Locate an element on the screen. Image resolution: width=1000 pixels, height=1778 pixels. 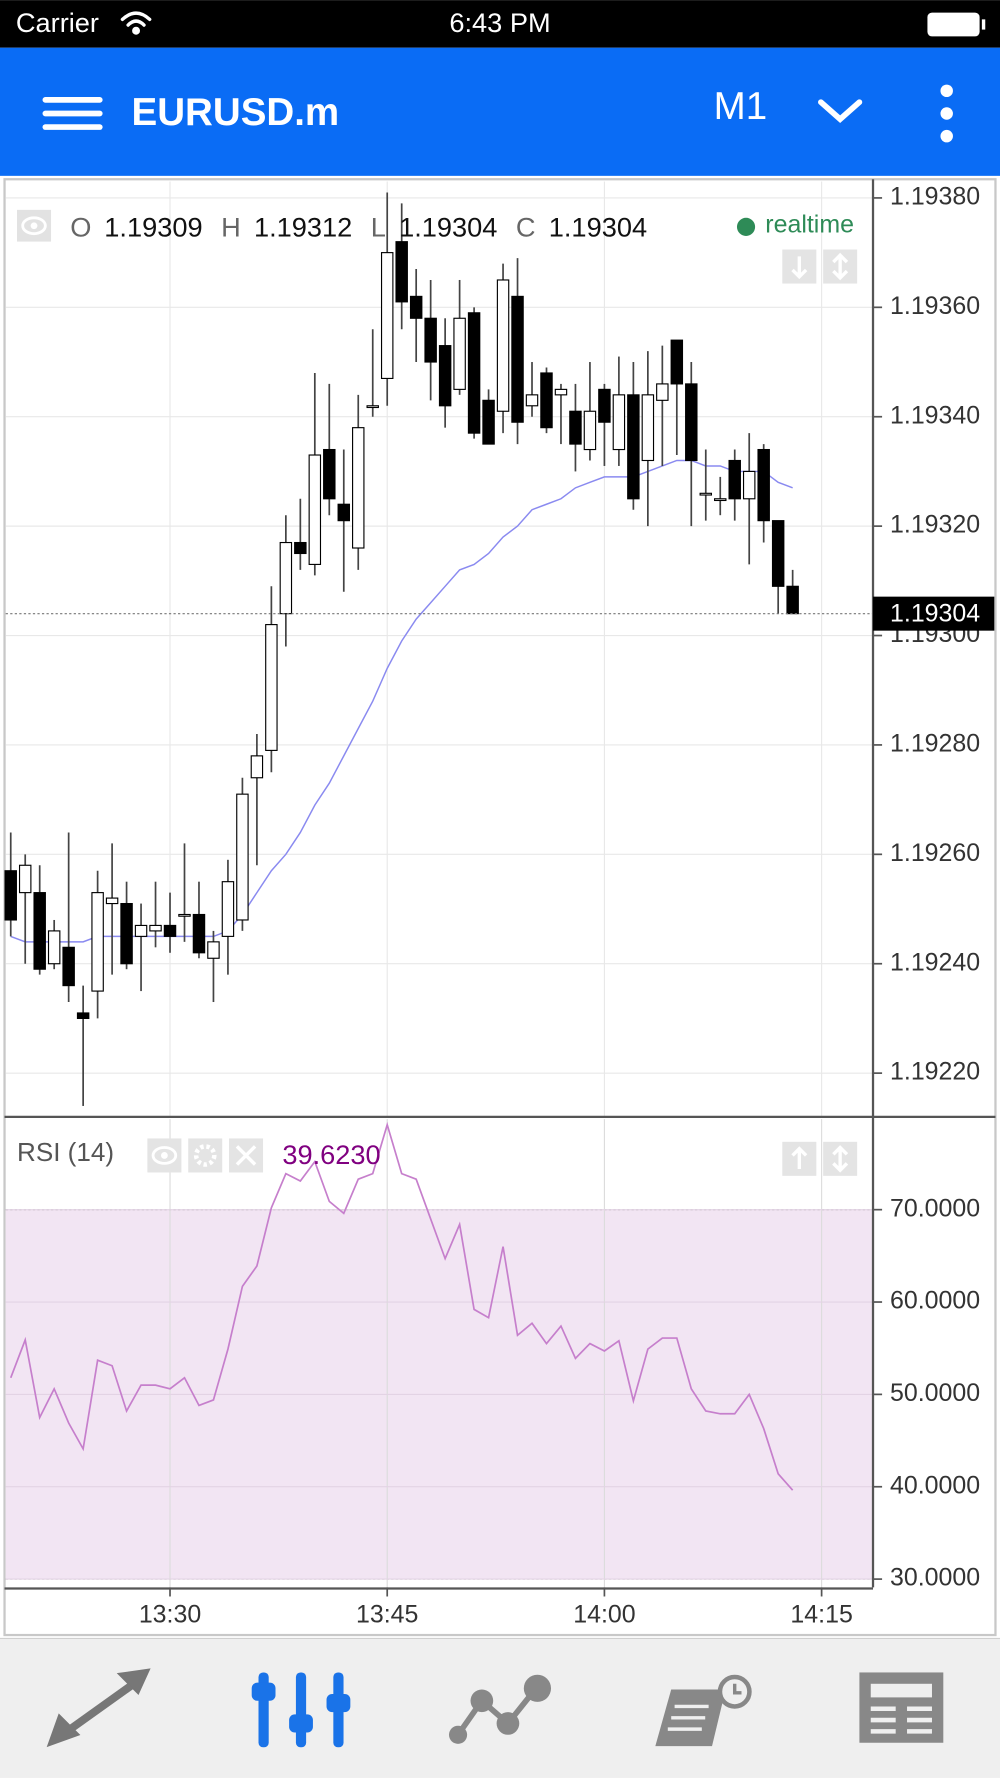
x-tick-label: 14:15 is located at coordinates (821, 1614).